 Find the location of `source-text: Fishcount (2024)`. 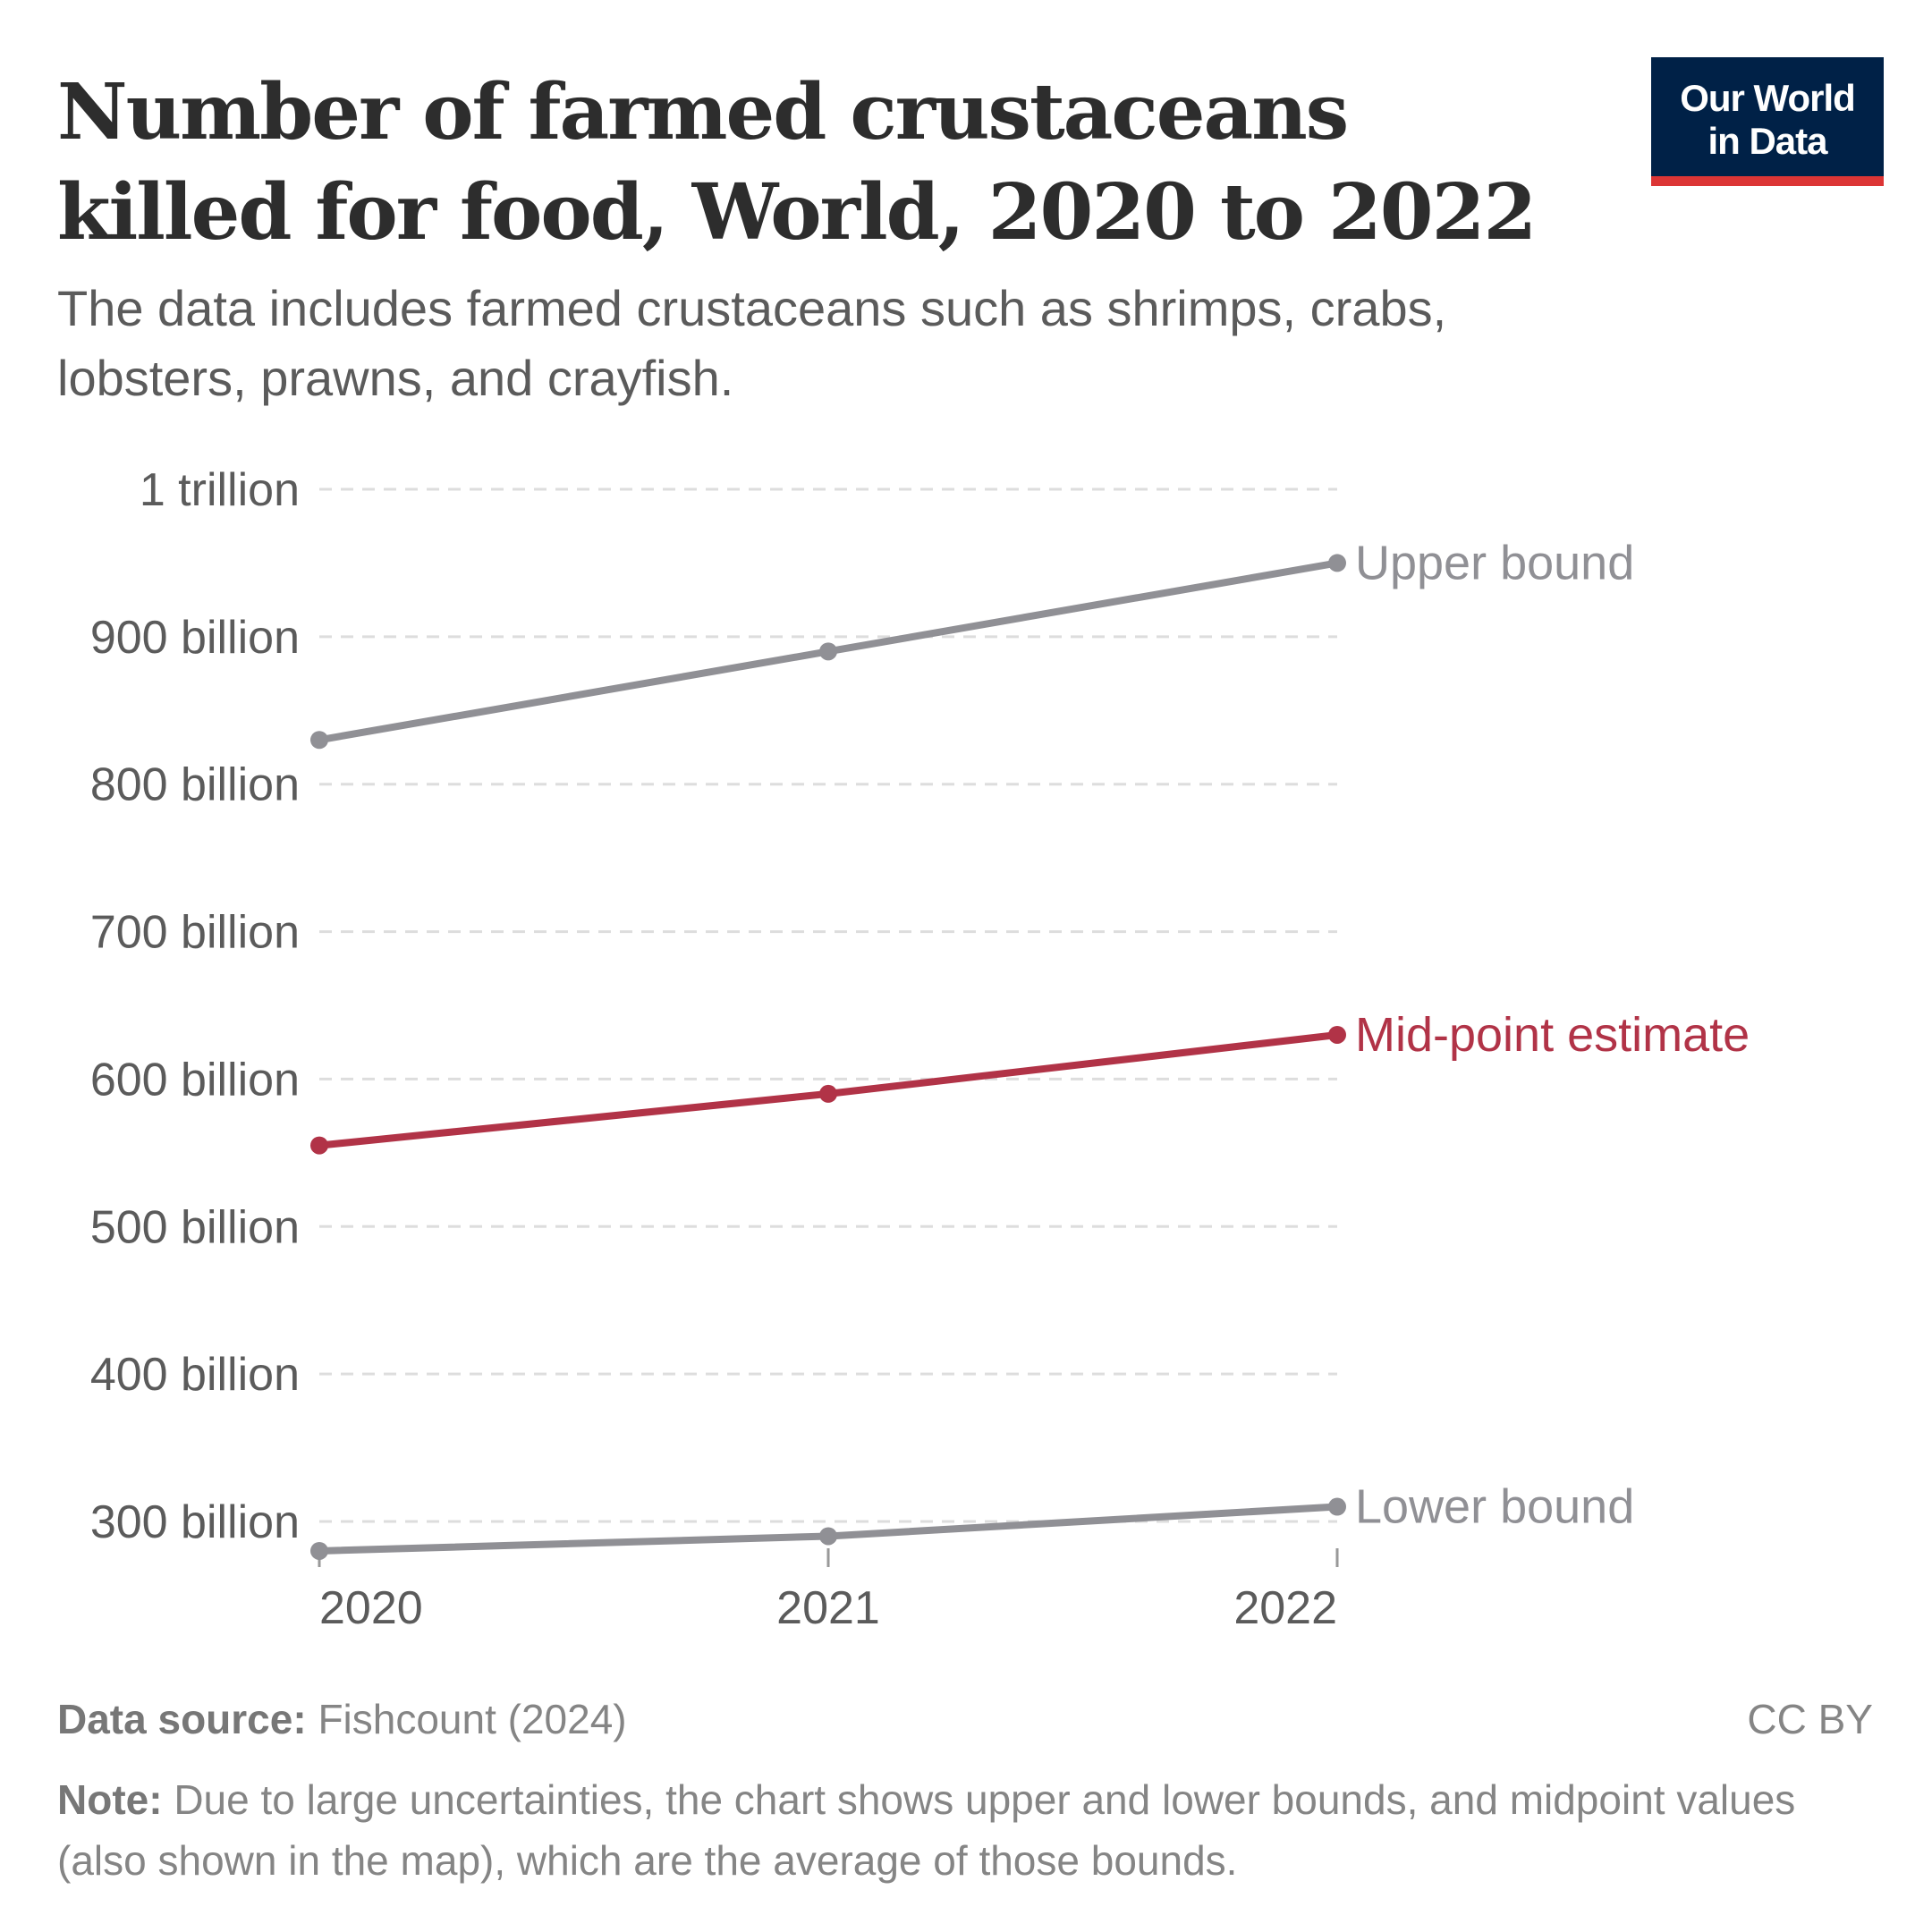

source-text: Fishcount (2024) is located at coordinates (472, 1719).